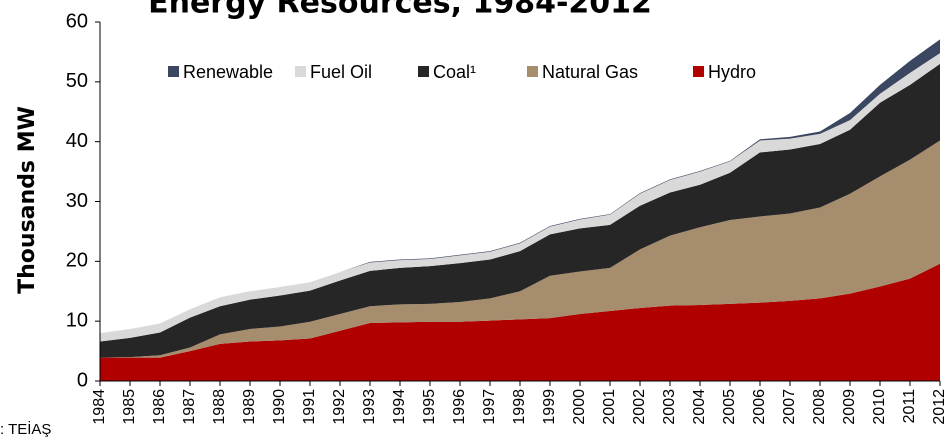 This screenshot has width=950, height=441. I want to click on x-tick-label: 2003, so click(669, 407).